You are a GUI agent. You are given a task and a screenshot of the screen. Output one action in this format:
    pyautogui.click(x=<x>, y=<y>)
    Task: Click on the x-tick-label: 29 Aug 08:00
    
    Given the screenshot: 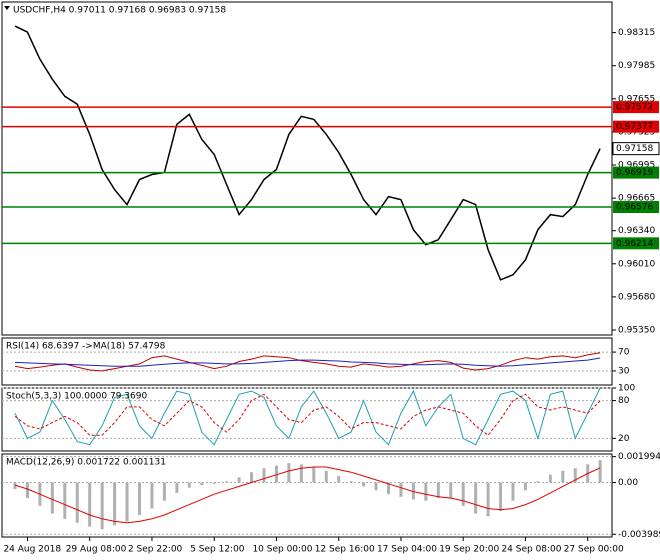 What is the action you would take?
    pyautogui.click(x=96, y=550)
    